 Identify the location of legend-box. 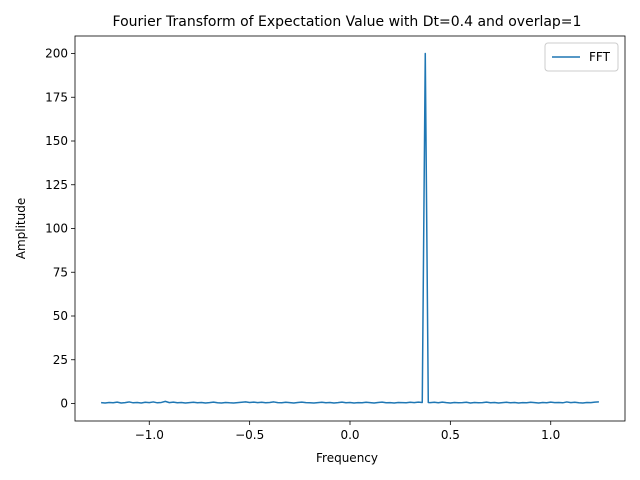
(581, 57).